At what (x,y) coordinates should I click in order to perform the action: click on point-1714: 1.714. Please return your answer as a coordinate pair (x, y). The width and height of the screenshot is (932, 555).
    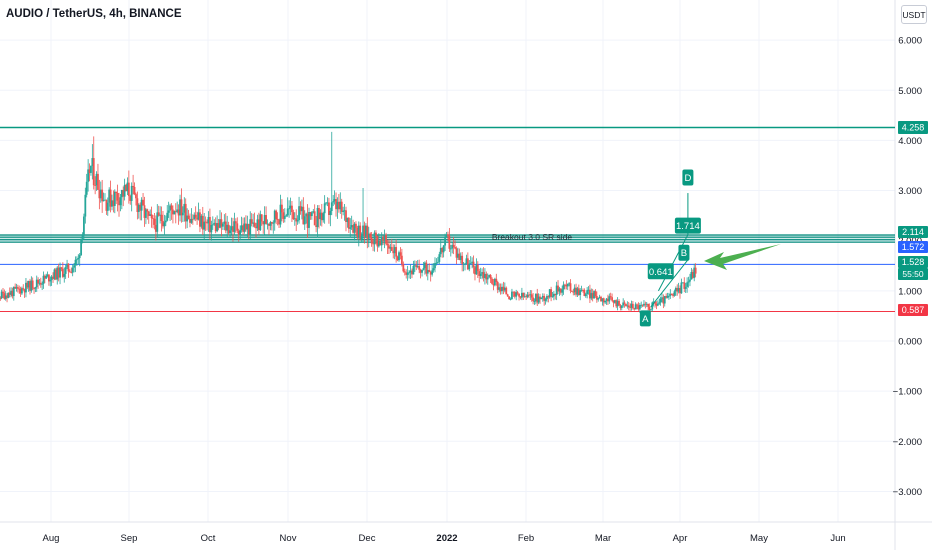
    Looking at the image, I should click on (687, 225).